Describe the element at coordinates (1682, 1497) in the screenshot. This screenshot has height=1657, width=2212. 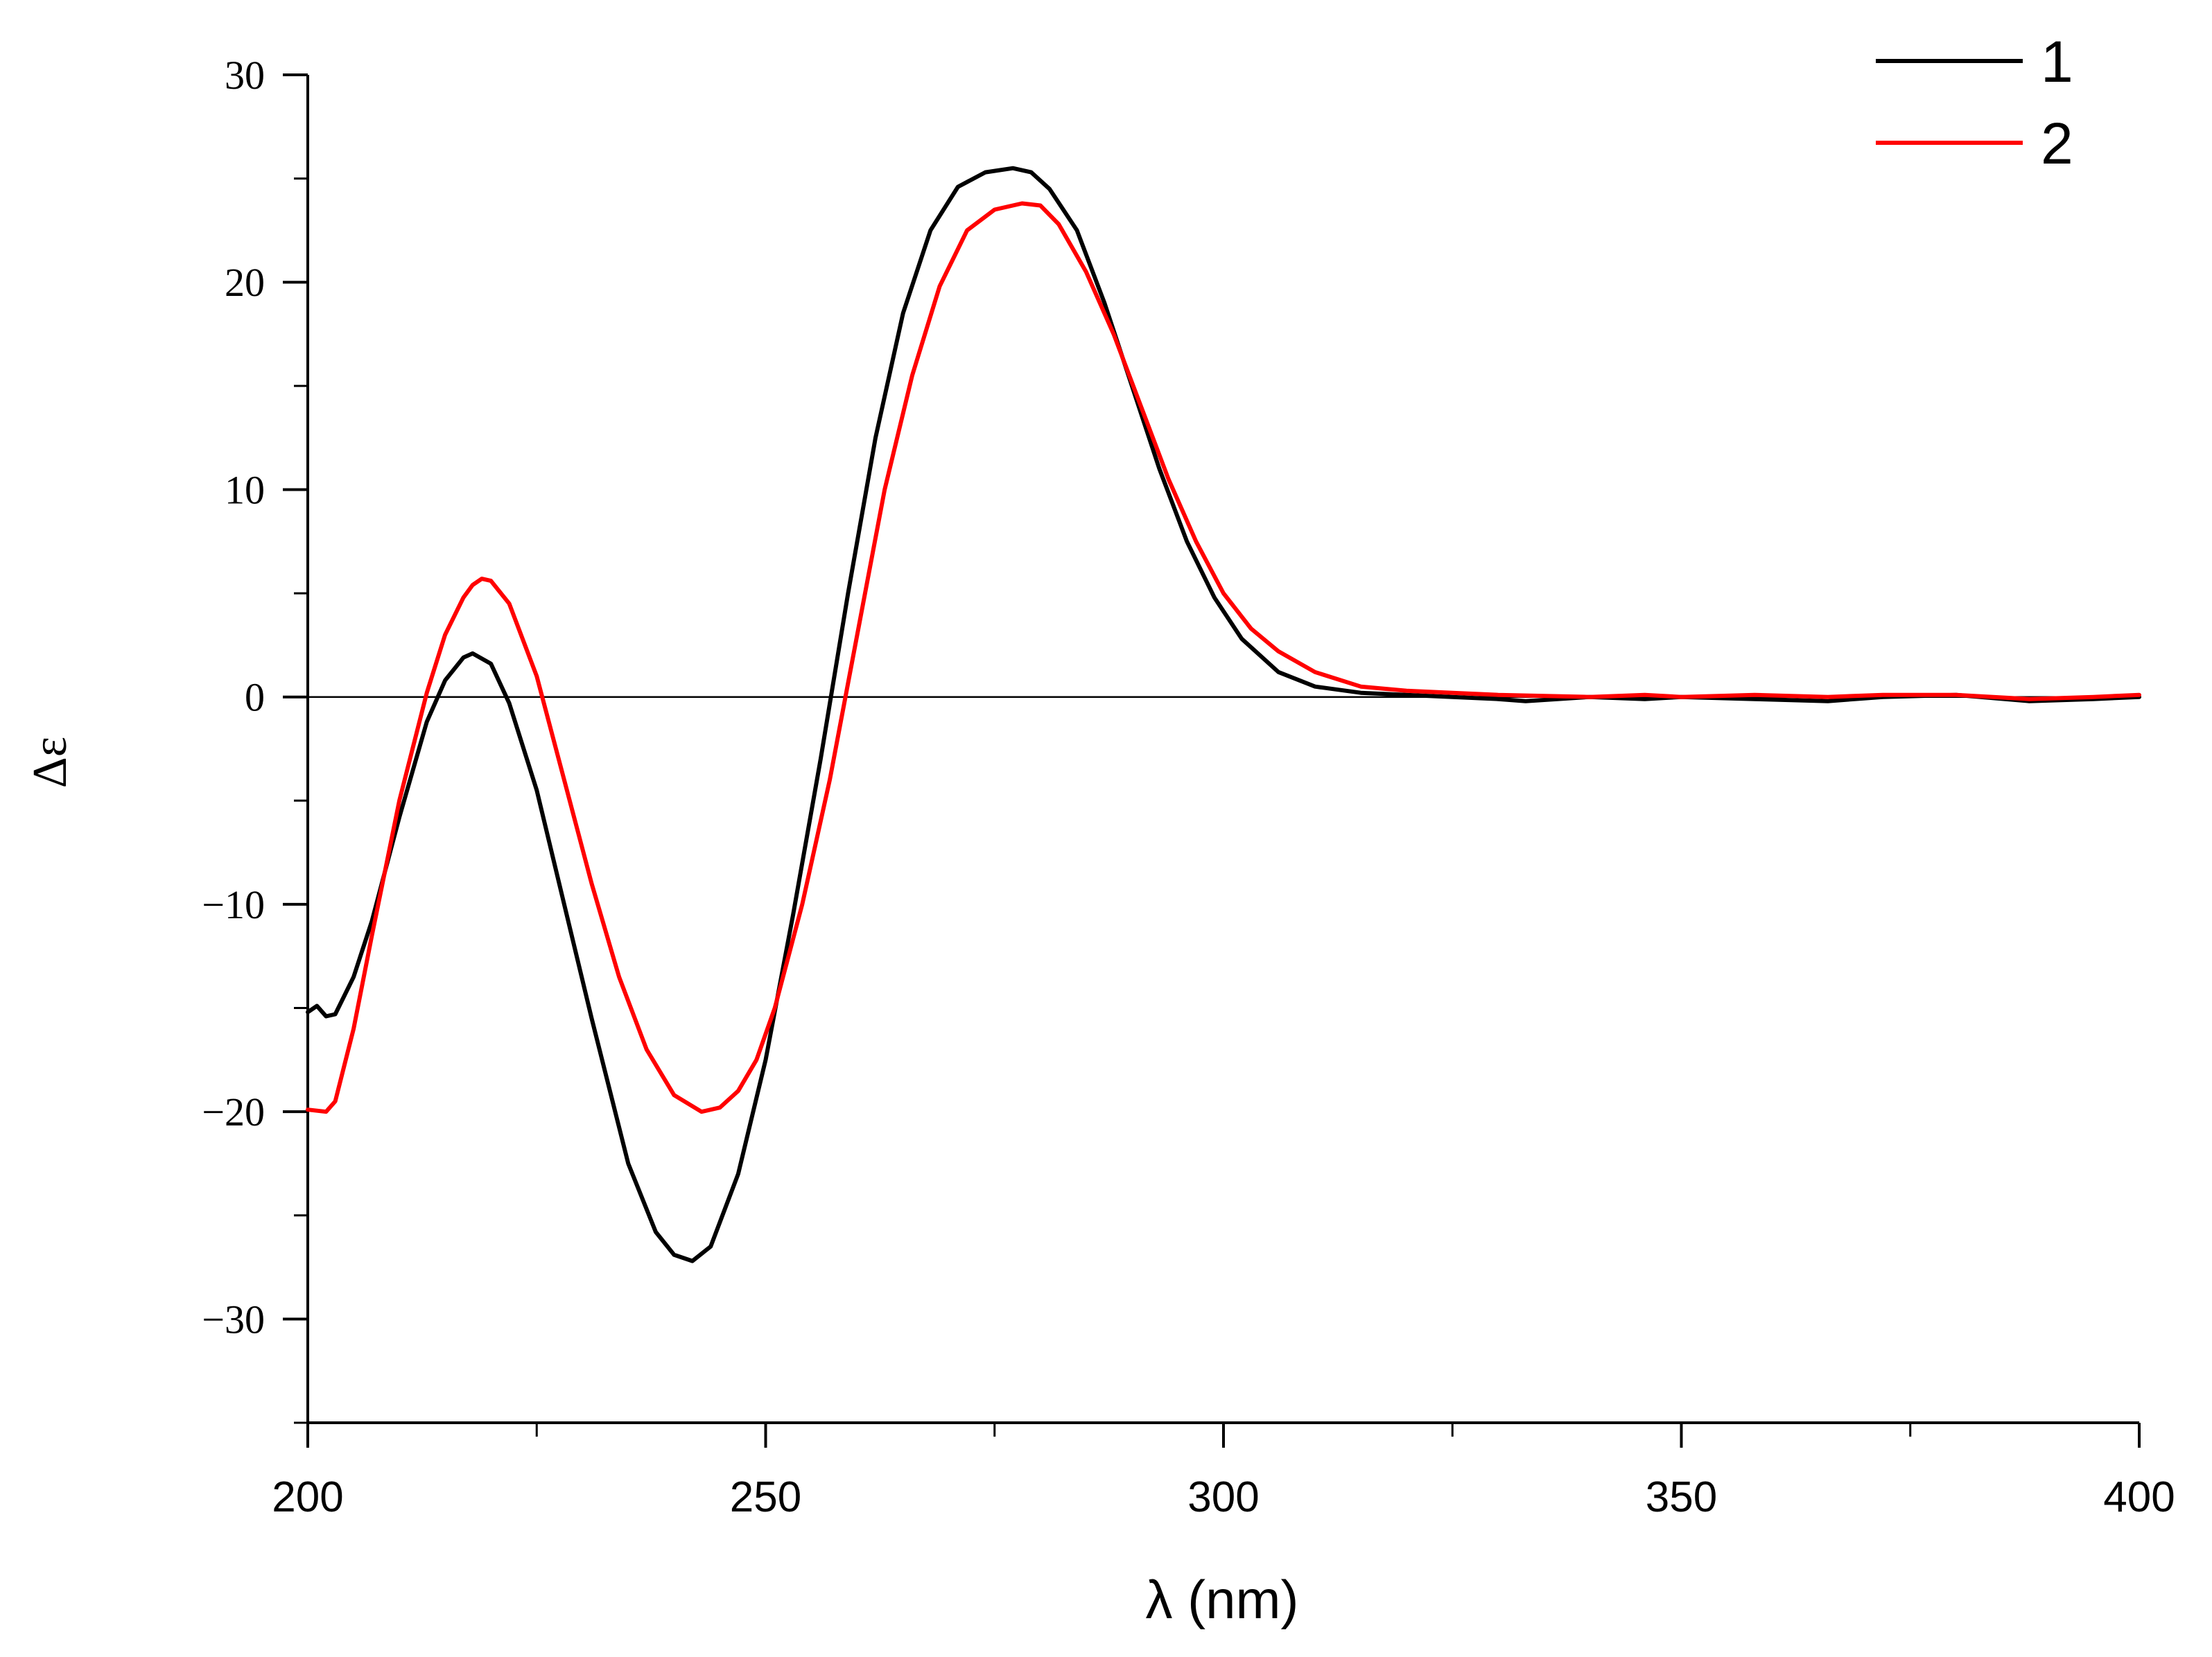
I see `x-tick-label: 350` at that location.